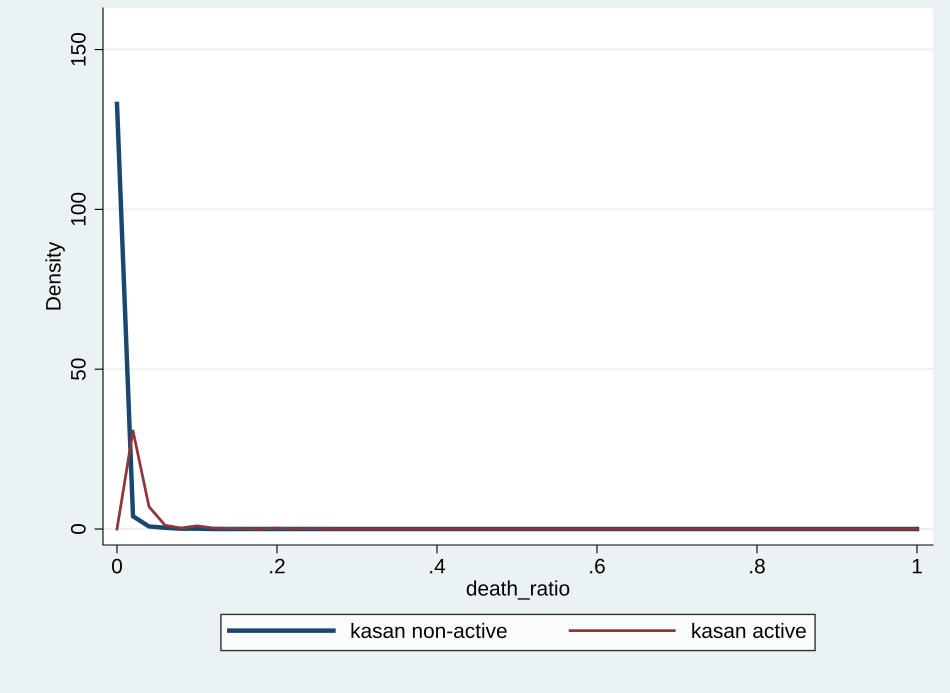  Describe the element at coordinates (78, 529) in the screenshot. I see `y-tick-label: 0` at that location.